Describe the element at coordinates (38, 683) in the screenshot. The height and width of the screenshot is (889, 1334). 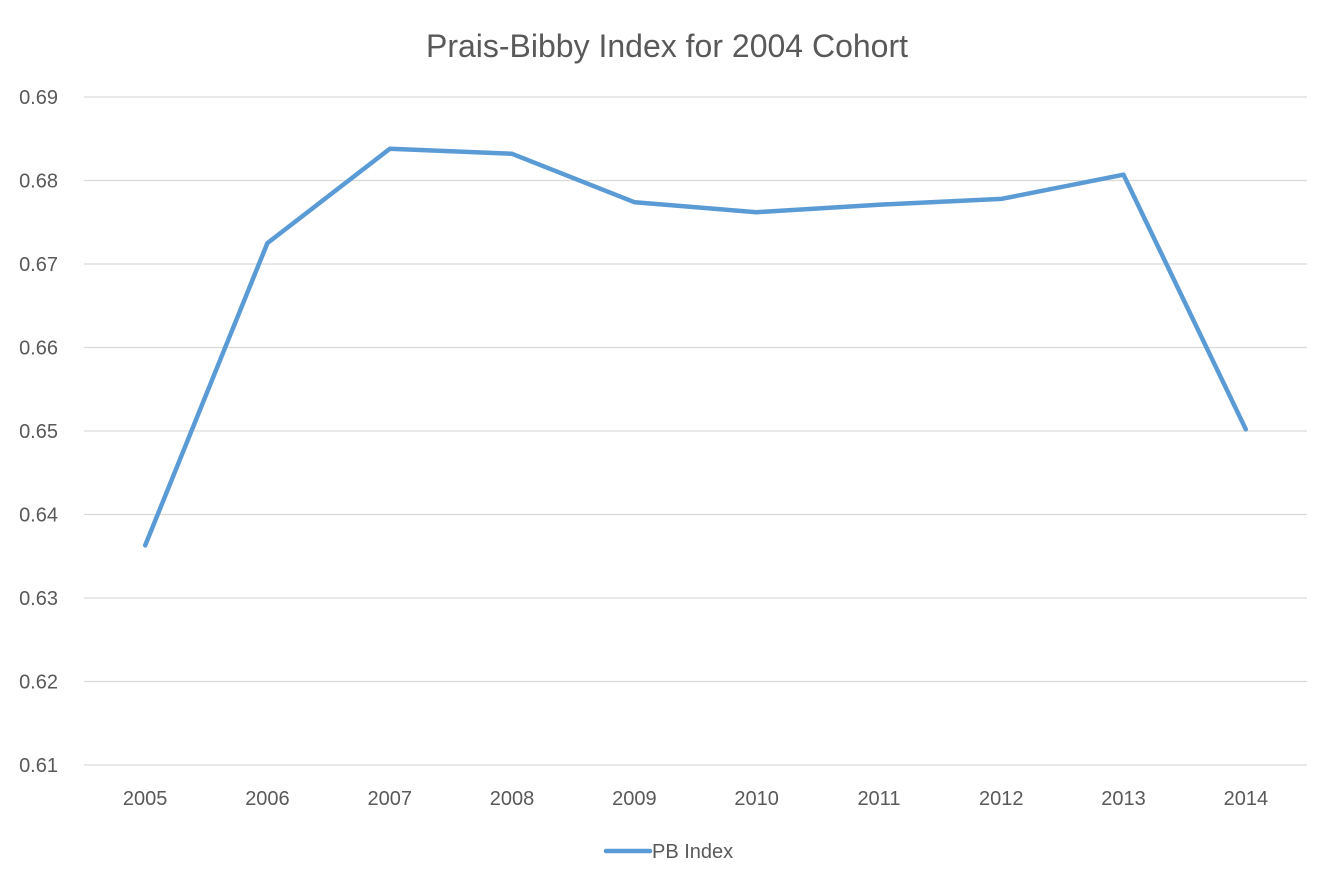
I see `y-tick-label: 0.62` at that location.